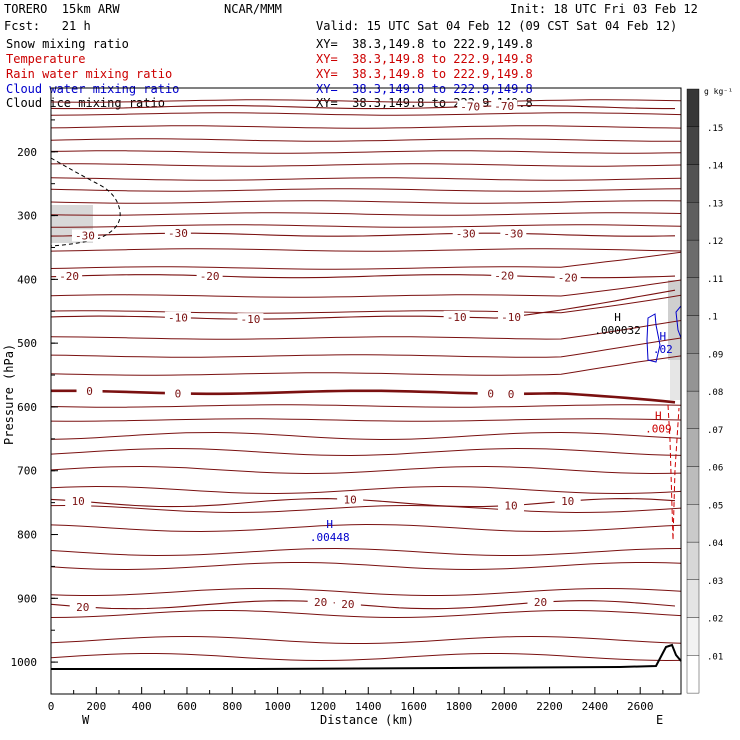 This screenshot has height=740, width=740. I want to click on colorbar-label: .11, so click(715, 280).